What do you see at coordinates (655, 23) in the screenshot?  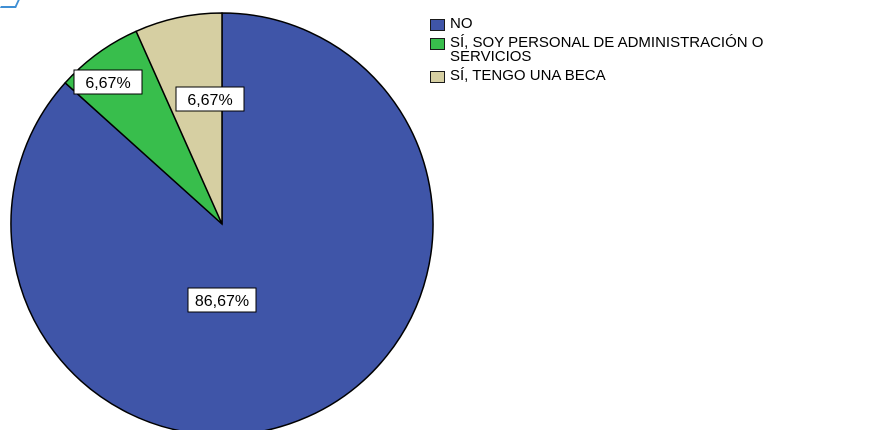 I see `legend-item-no: NO` at bounding box center [655, 23].